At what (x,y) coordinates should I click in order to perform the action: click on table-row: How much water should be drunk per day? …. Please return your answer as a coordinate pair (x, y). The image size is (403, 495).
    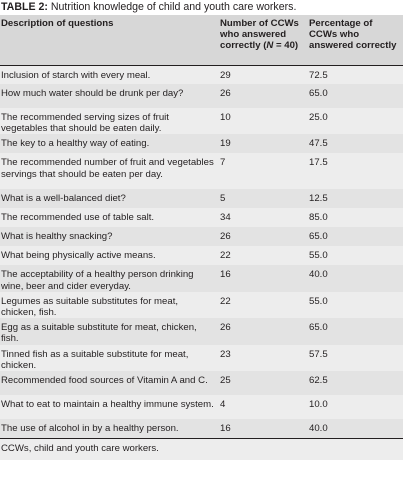
    Looking at the image, I should click on (201, 96).